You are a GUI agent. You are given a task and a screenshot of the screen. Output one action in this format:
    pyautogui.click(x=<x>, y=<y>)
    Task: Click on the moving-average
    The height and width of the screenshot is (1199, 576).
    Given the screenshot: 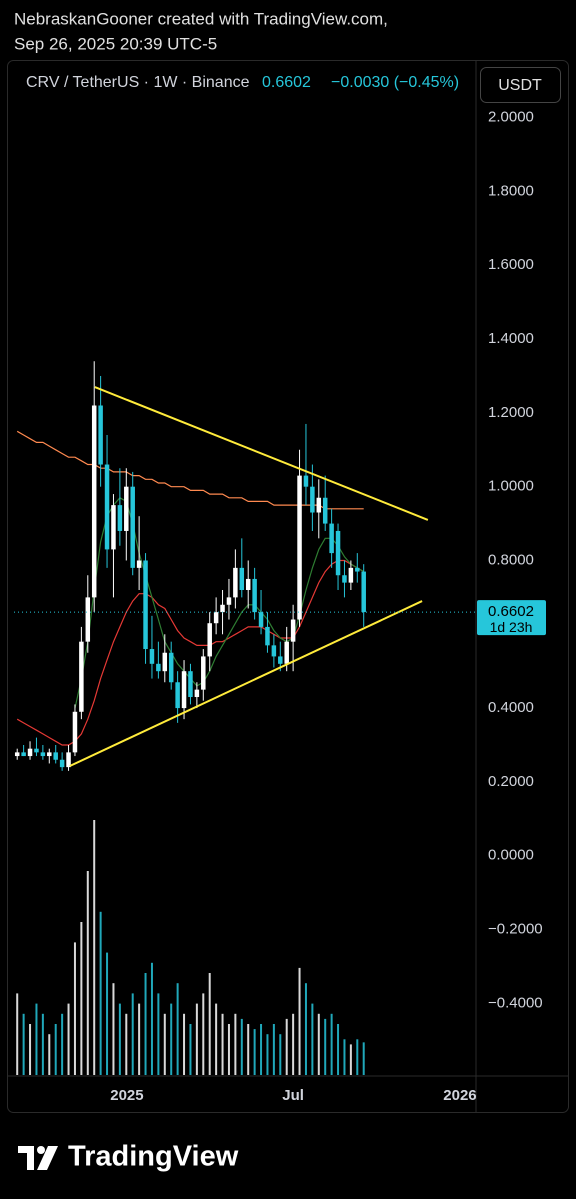 What is the action you would take?
    pyautogui.click(x=219, y=603)
    